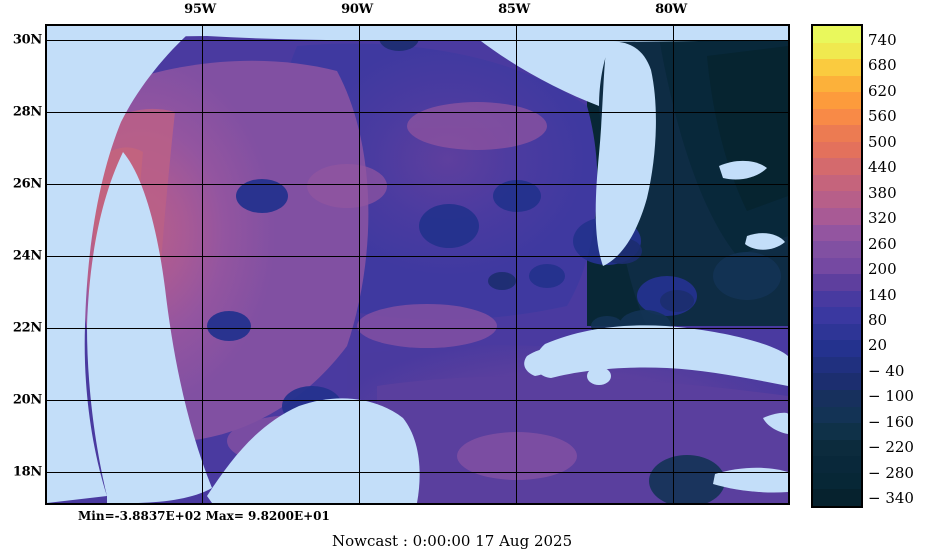 The image size is (933, 555). What do you see at coordinates (891, 396) in the screenshot?
I see `colorbar-tick-label: − 100` at bounding box center [891, 396].